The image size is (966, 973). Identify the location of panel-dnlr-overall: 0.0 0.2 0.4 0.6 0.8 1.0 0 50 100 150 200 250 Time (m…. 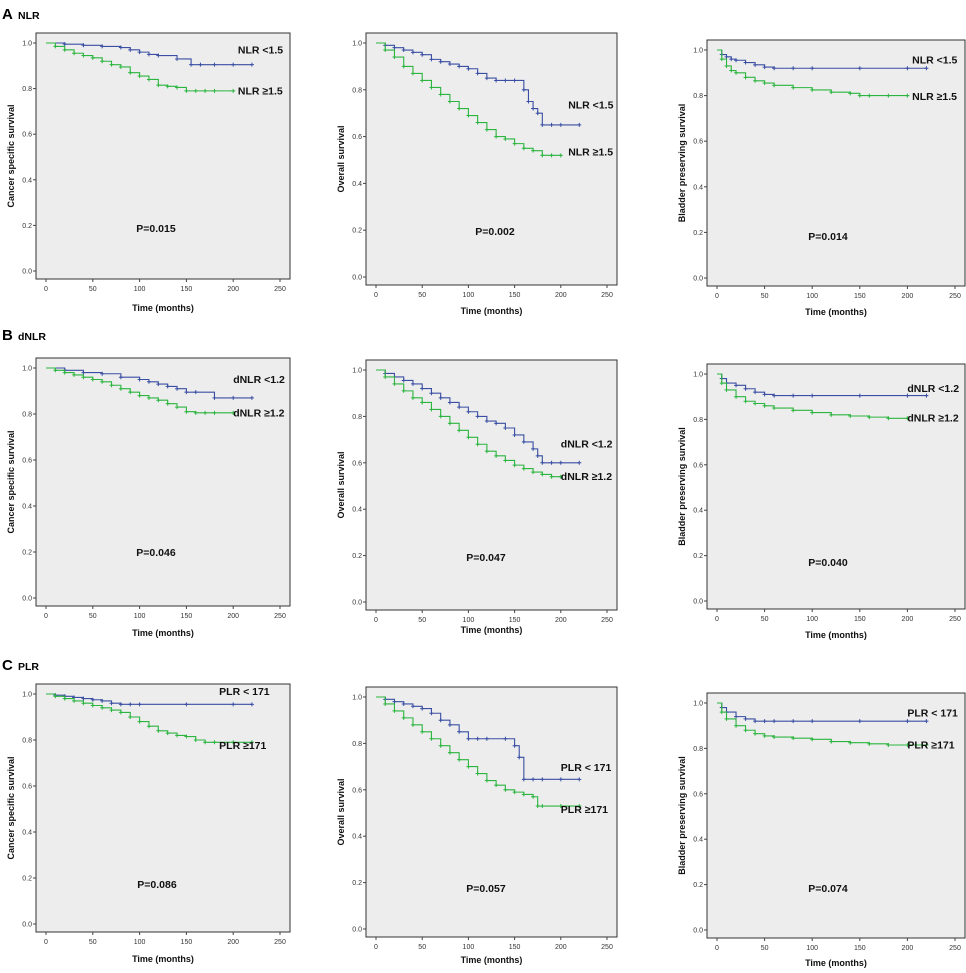
(477, 497).